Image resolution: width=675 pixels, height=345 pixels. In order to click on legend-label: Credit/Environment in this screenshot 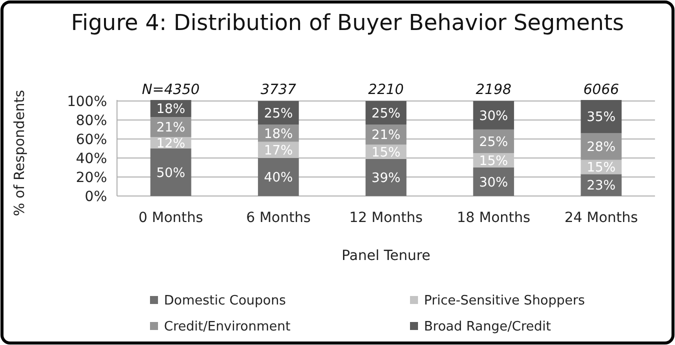, I will do `click(227, 327)`.